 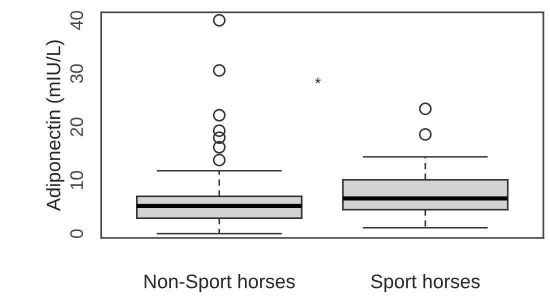 I want to click on annotation: *, so click(x=318, y=81).